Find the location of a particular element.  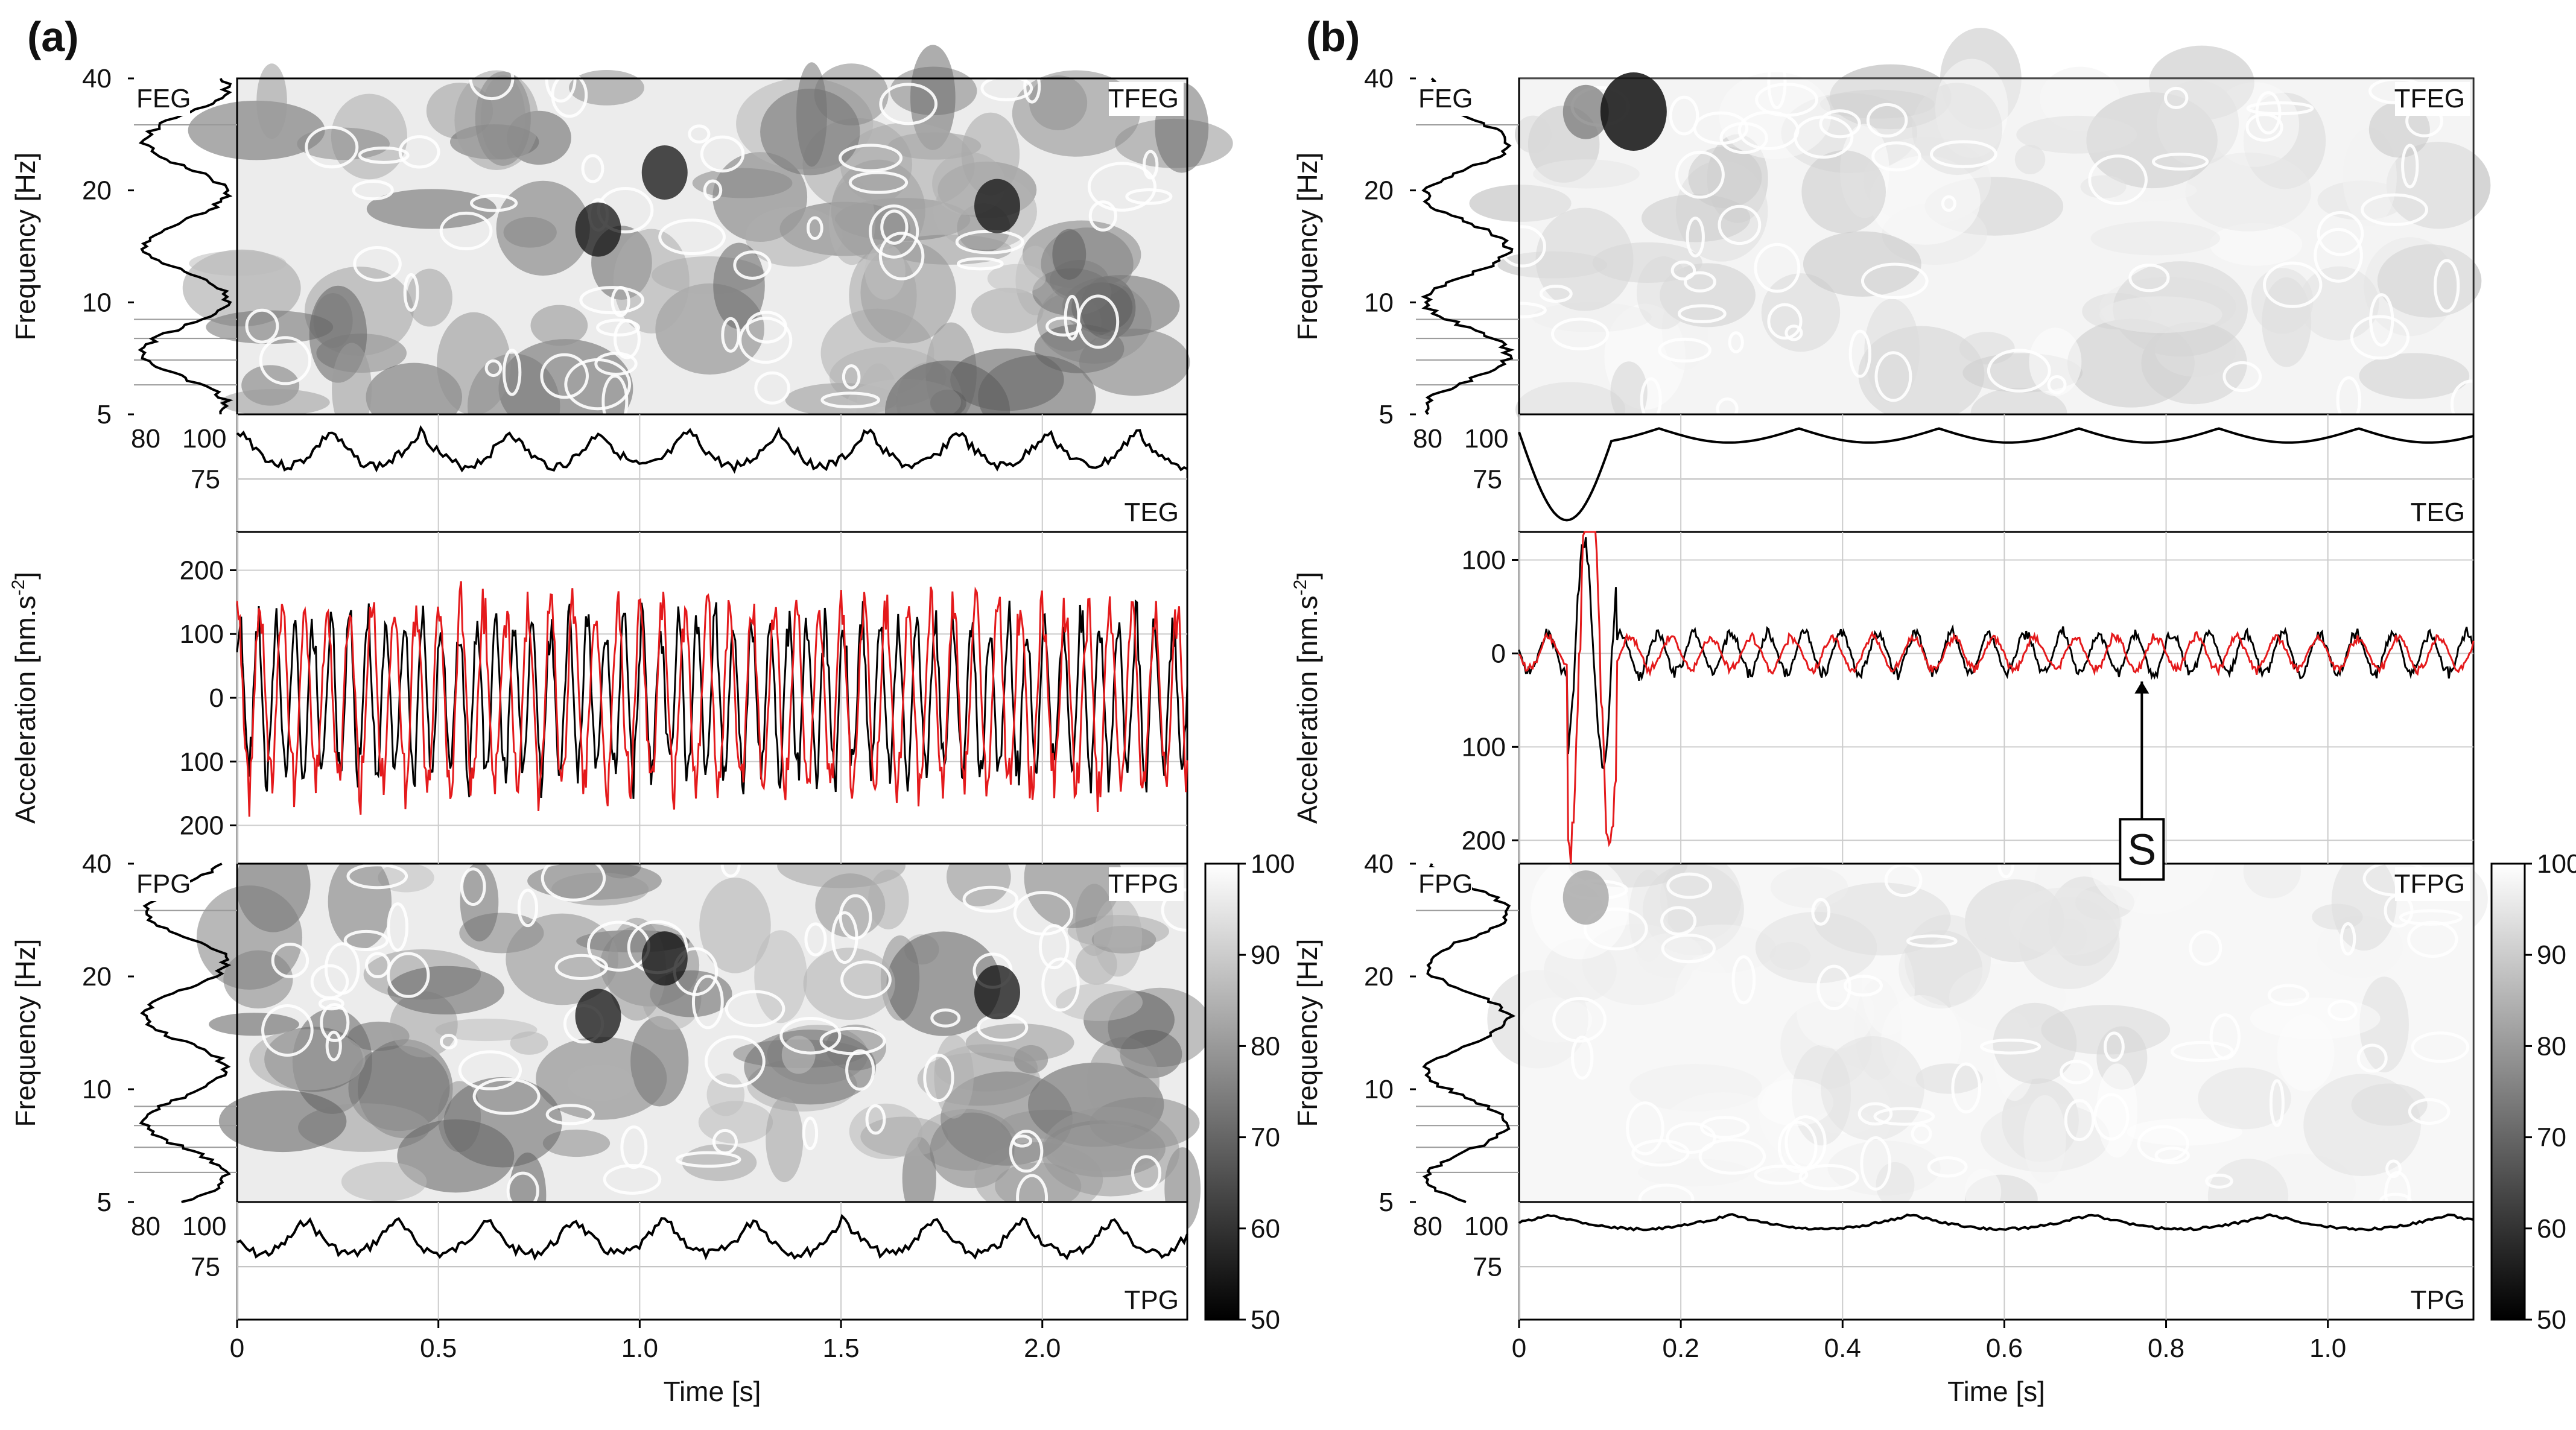

accel-axis-label: Acceleration [nm.s-2] is located at coordinates (24, 698).